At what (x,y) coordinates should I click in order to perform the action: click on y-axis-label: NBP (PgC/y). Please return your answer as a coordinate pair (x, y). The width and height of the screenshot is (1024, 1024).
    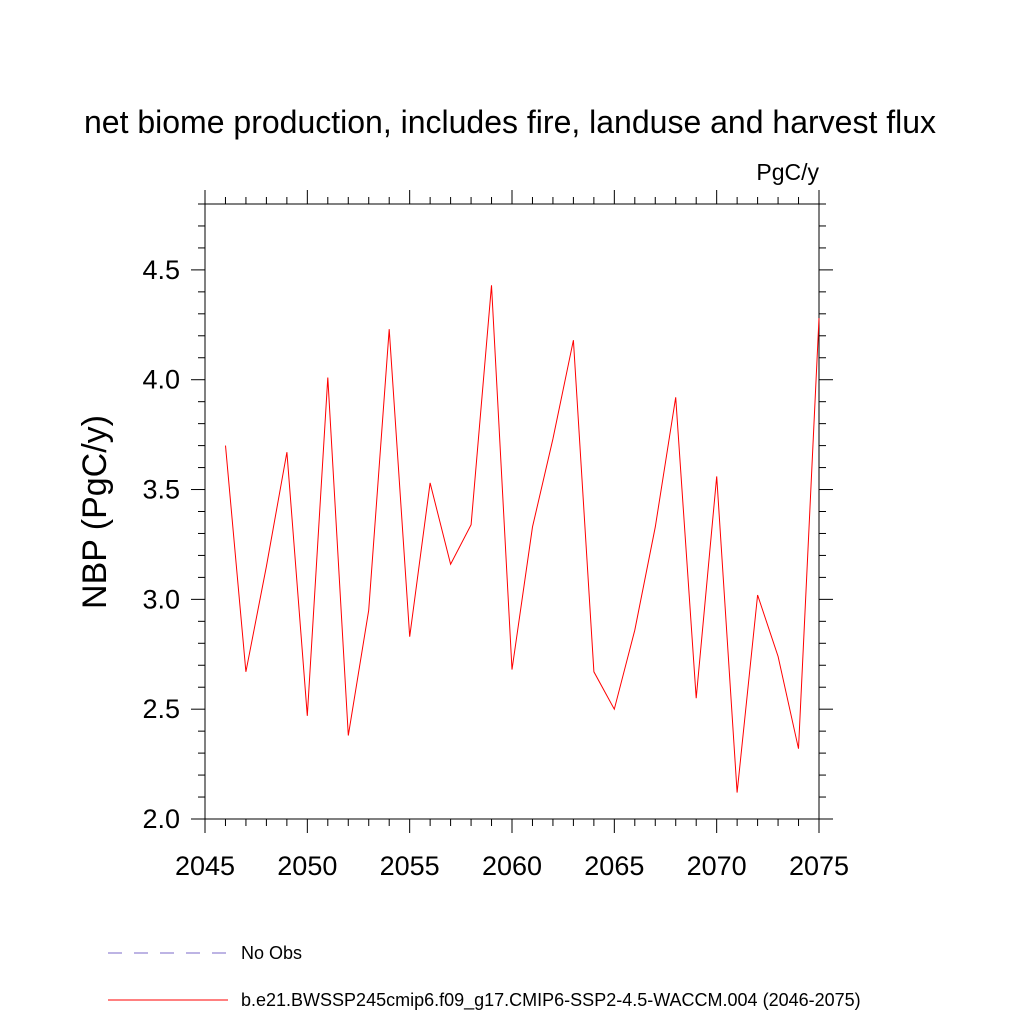
    Looking at the image, I should click on (95, 512).